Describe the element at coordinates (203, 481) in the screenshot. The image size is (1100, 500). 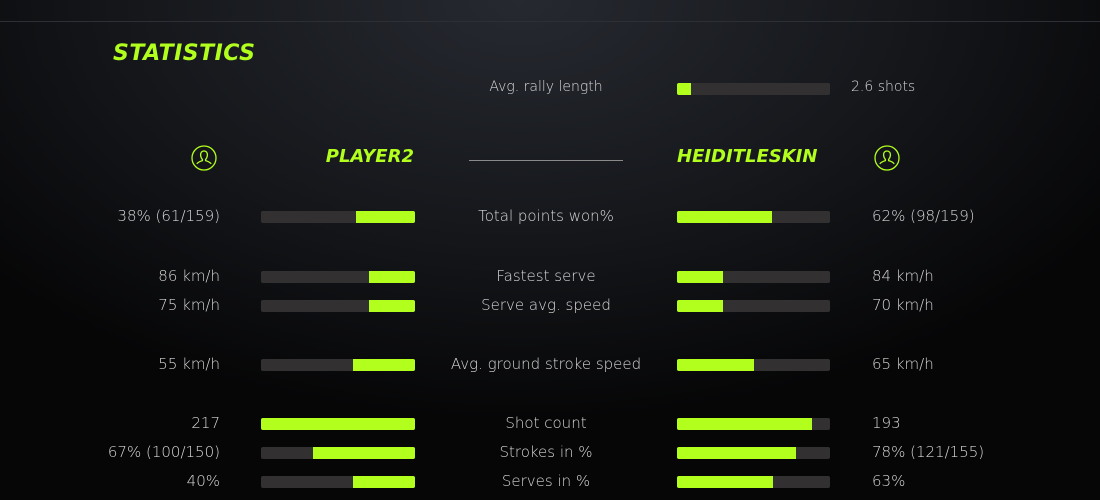
I see `left-value: 40%` at that location.